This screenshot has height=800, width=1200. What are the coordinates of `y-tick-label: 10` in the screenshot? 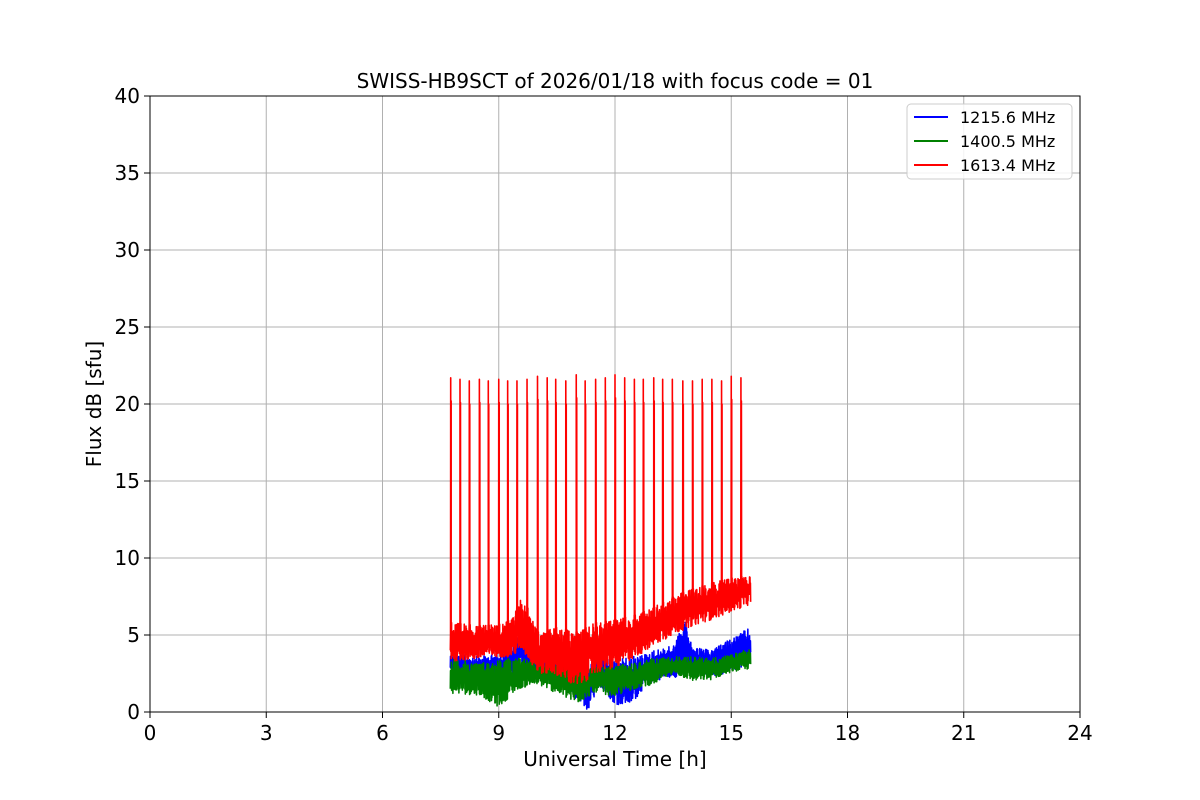 It's located at (127, 558).